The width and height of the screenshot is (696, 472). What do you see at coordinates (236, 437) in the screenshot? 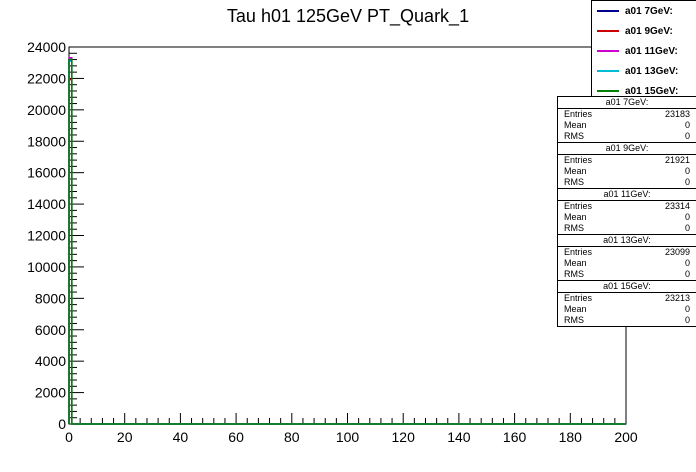
I see `x-tick-label: 60` at bounding box center [236, 437].